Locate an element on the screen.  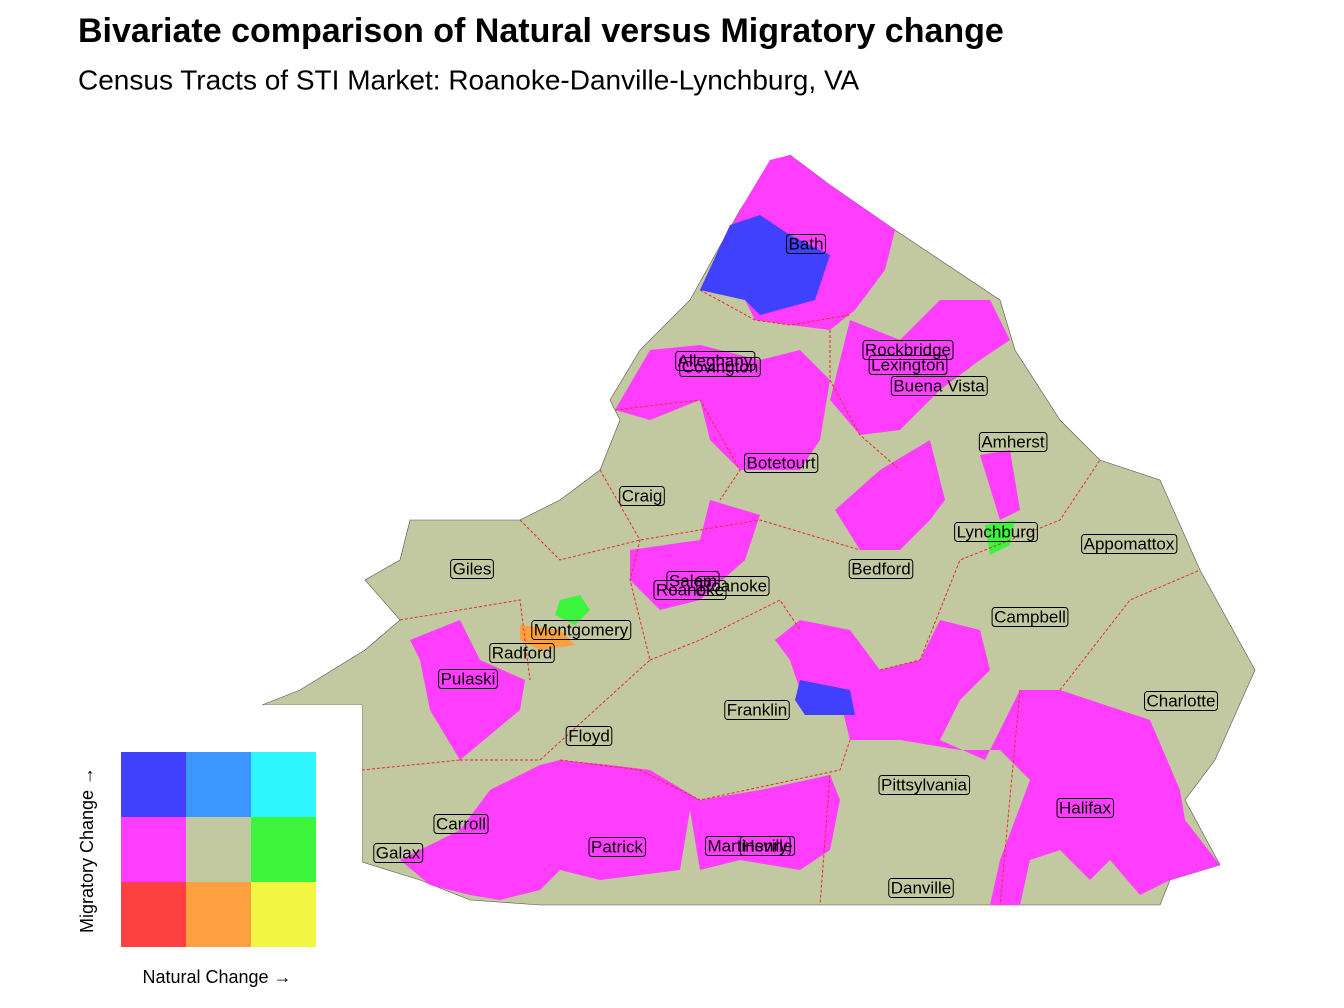
label-text: Craig is located at coordinates (642, 495).